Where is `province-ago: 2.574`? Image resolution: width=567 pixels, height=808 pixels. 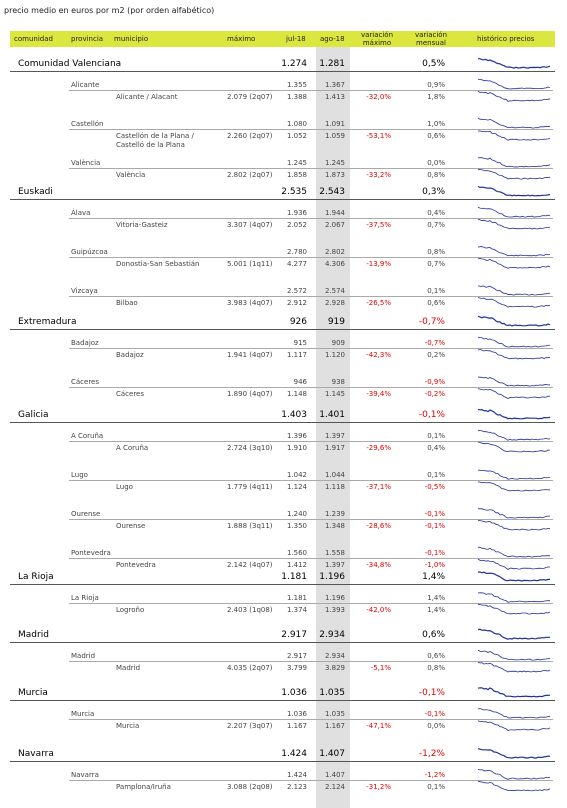
province-ago: 2.574 is located at coordinates (334, 291).